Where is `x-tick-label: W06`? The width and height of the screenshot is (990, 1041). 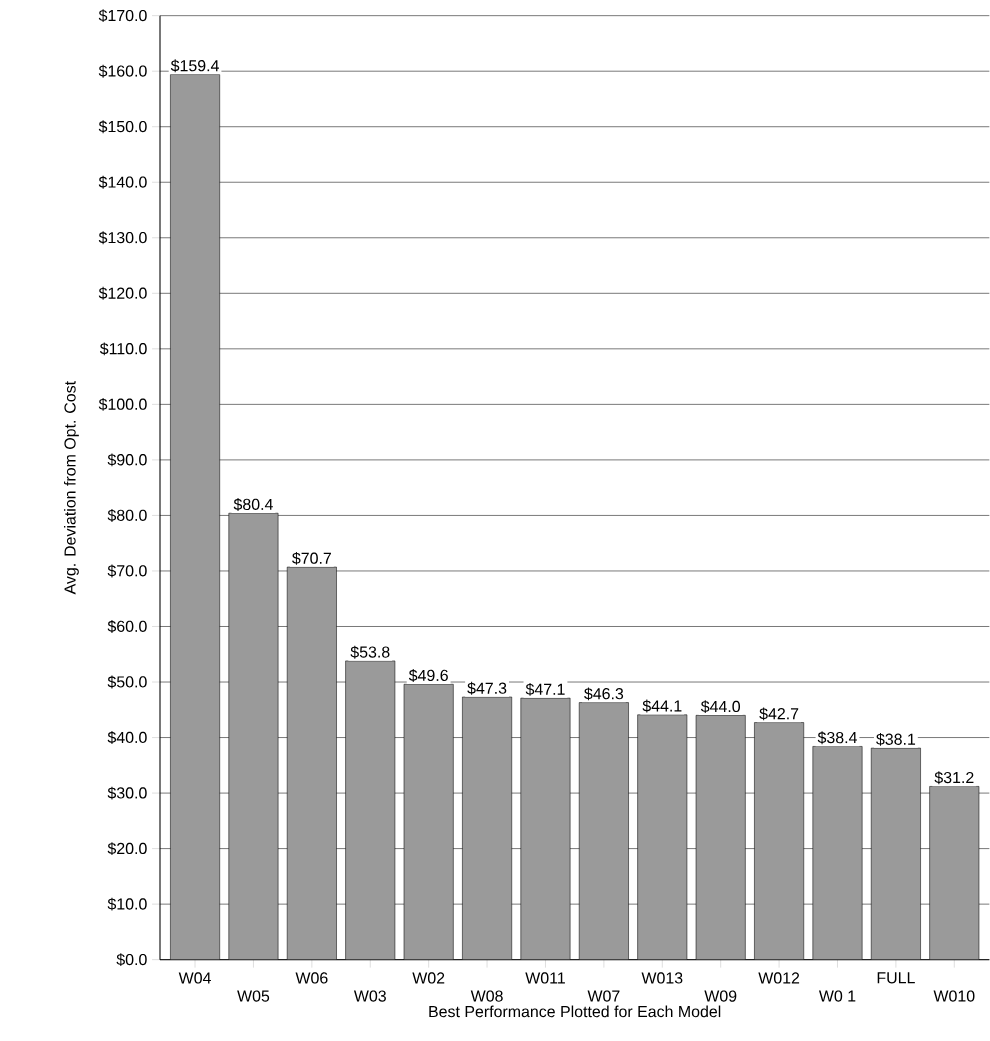
x-tick-label: W06 is located at coordinates (311, 978).